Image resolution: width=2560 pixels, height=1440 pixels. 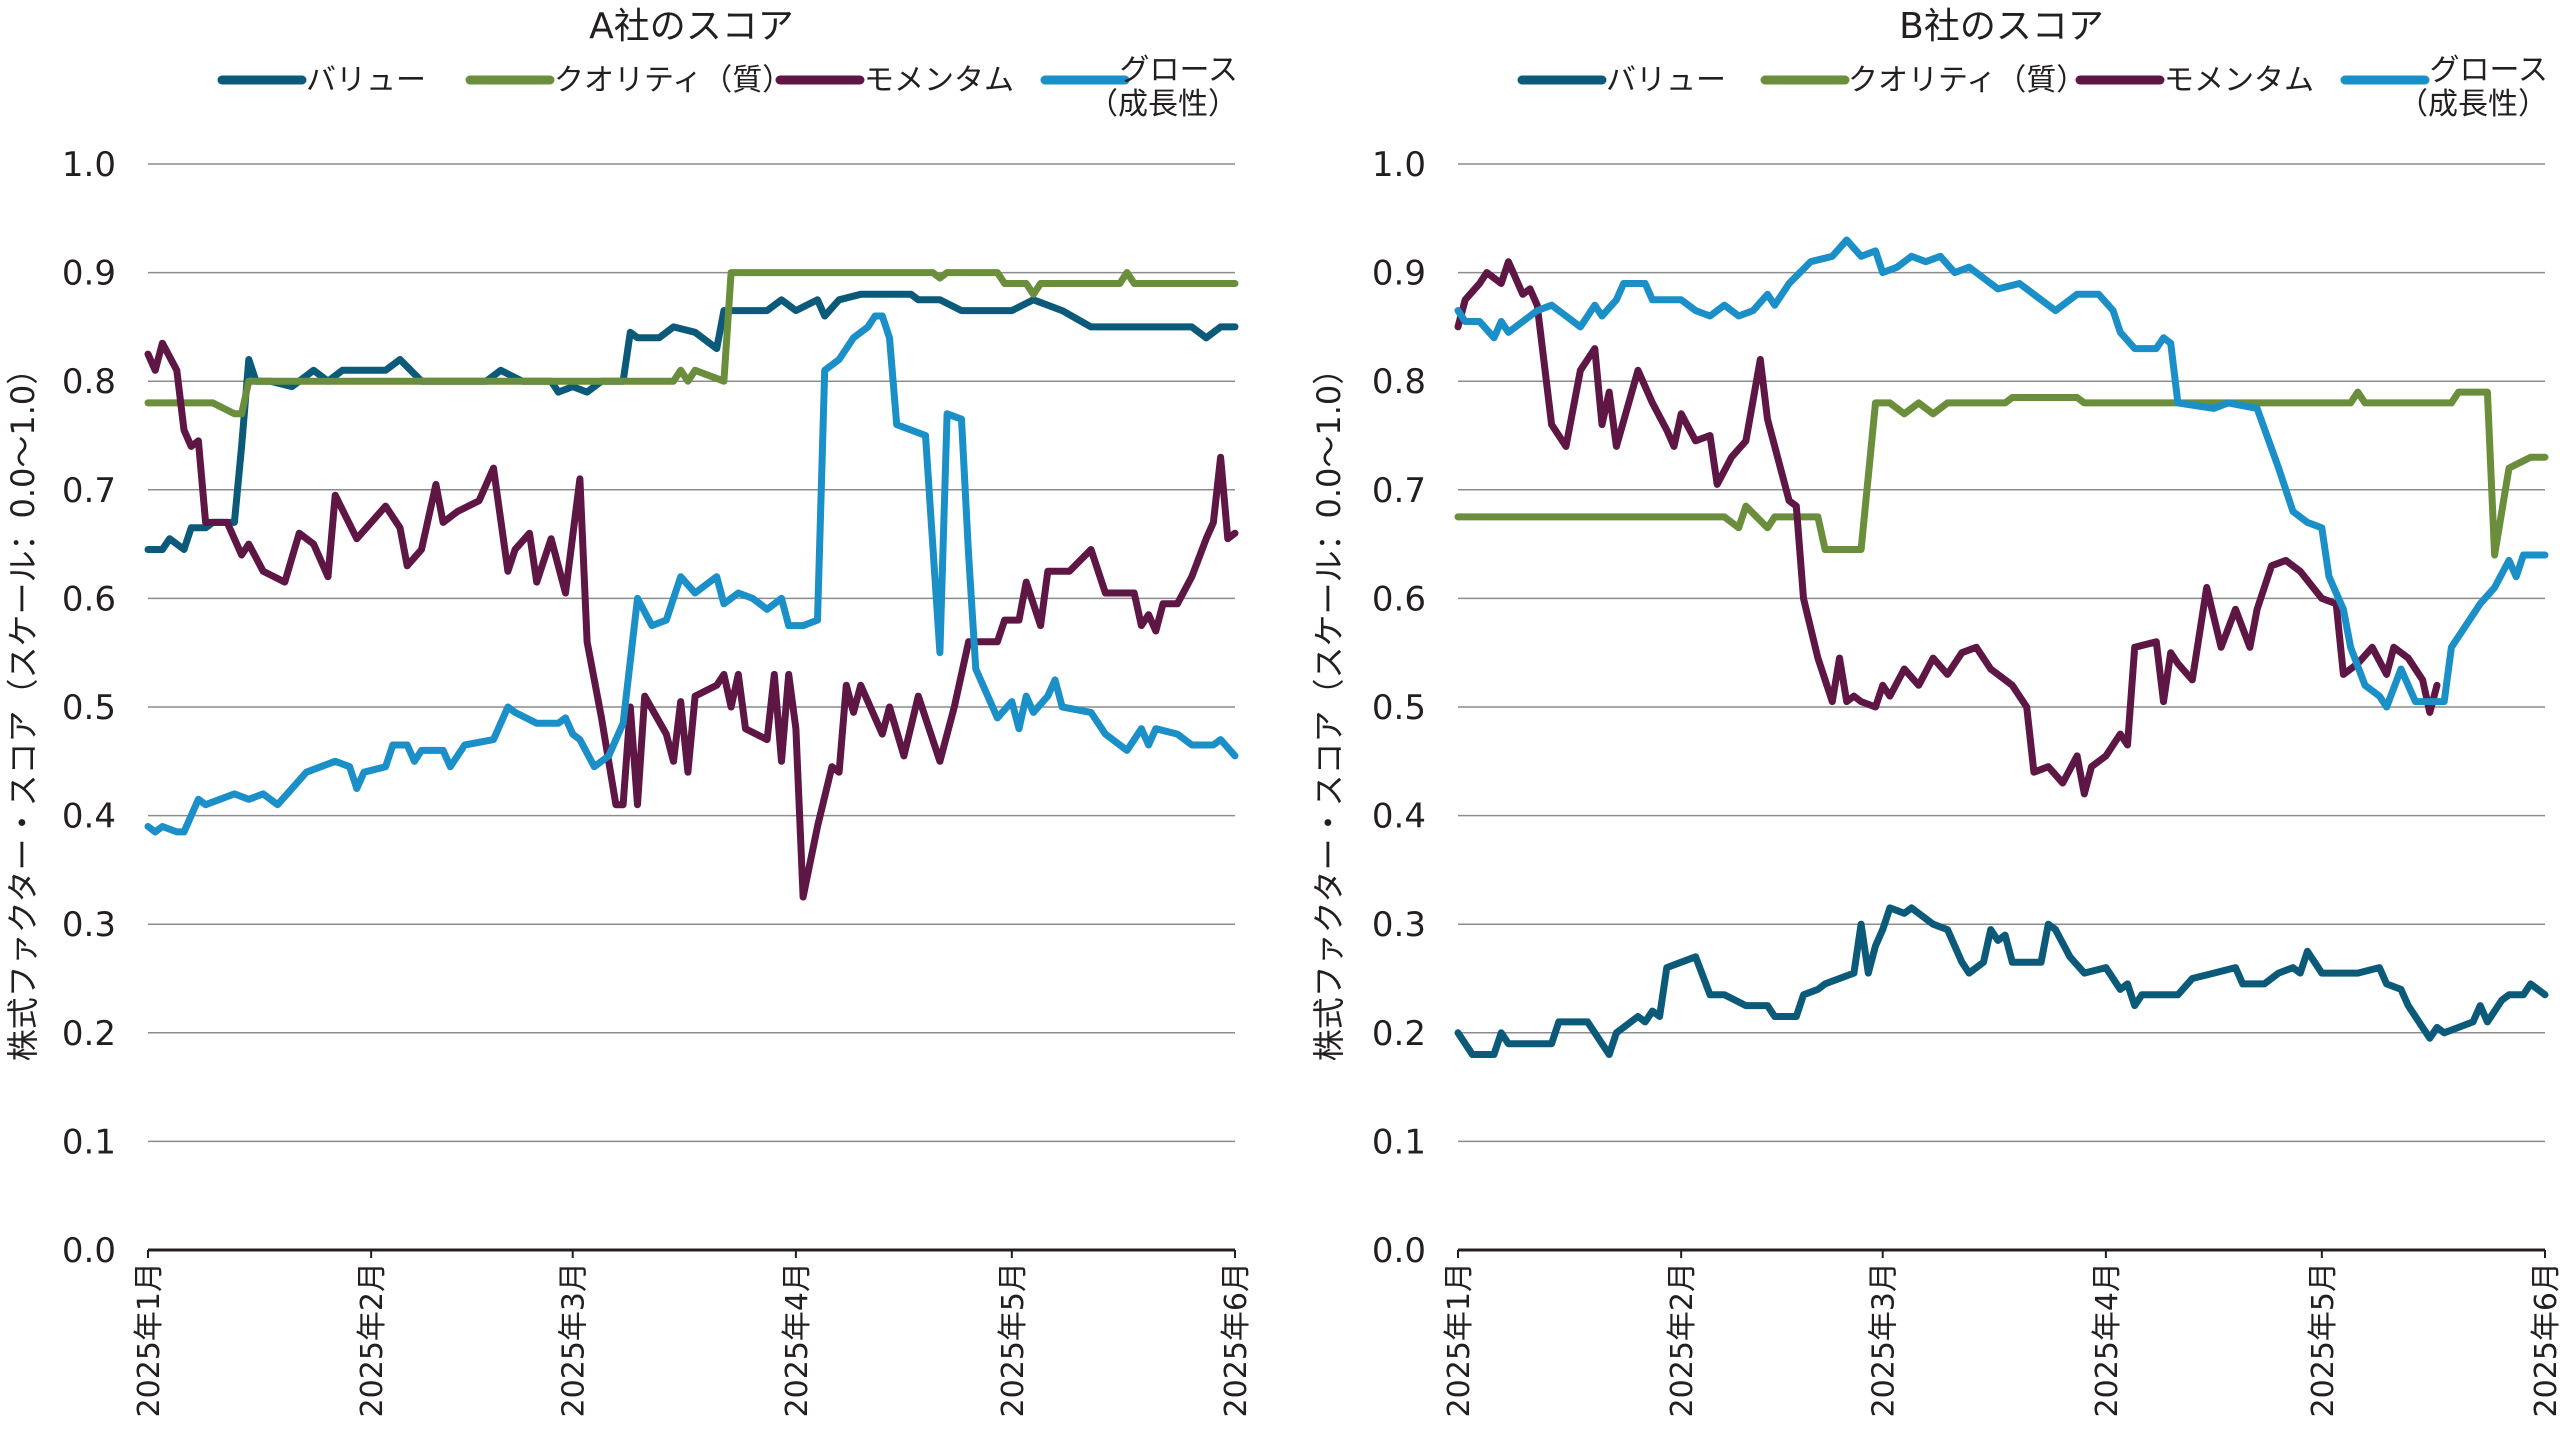 I want to click on series-line-growth, so click(x=2001, y=473).